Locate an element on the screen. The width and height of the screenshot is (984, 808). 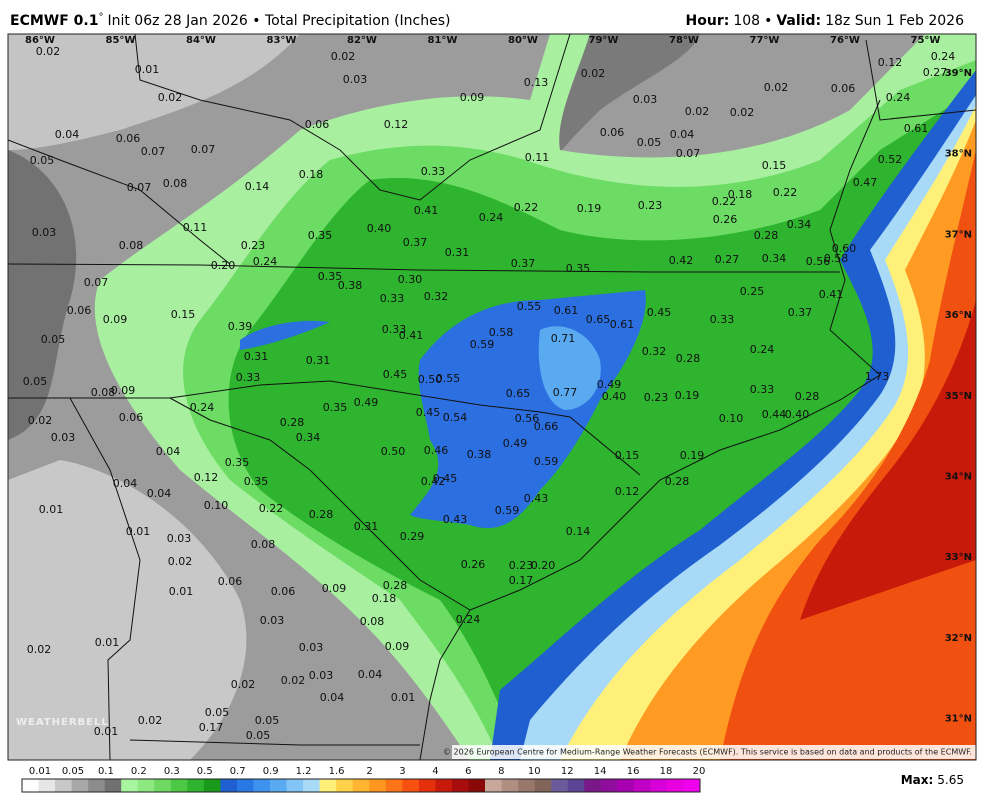
hour-label: Hour: is located at coordinates (708, 21).